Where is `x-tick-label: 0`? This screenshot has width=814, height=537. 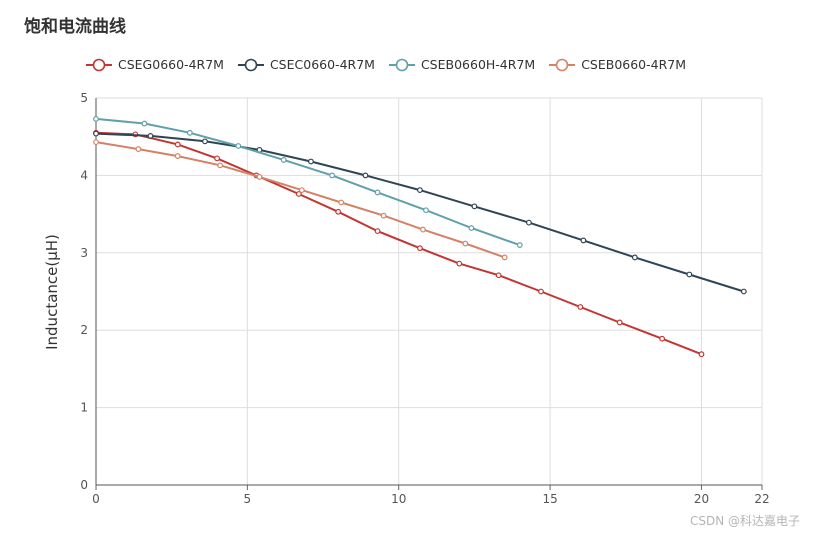 x-tick-label: 0 is located at coordinates (96, 499).